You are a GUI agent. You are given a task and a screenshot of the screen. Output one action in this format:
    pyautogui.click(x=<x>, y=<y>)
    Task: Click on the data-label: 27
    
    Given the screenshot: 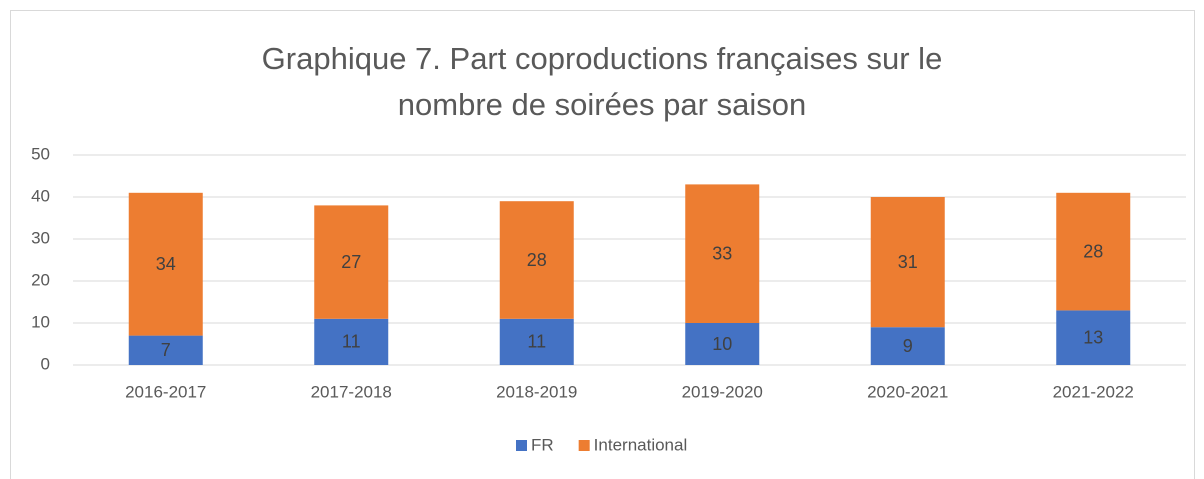 What is the action you would take?
    pyautogui.click(x=351, y=262)
    